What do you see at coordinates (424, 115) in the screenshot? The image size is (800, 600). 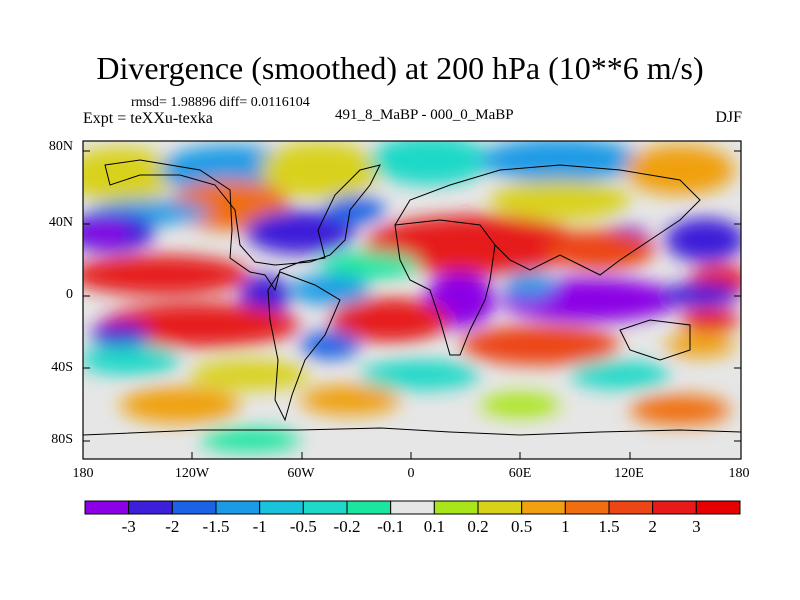 I see `comparison-label: 491_8_MaBP - 000_0_MaBP` at bounding box center [424, 115].